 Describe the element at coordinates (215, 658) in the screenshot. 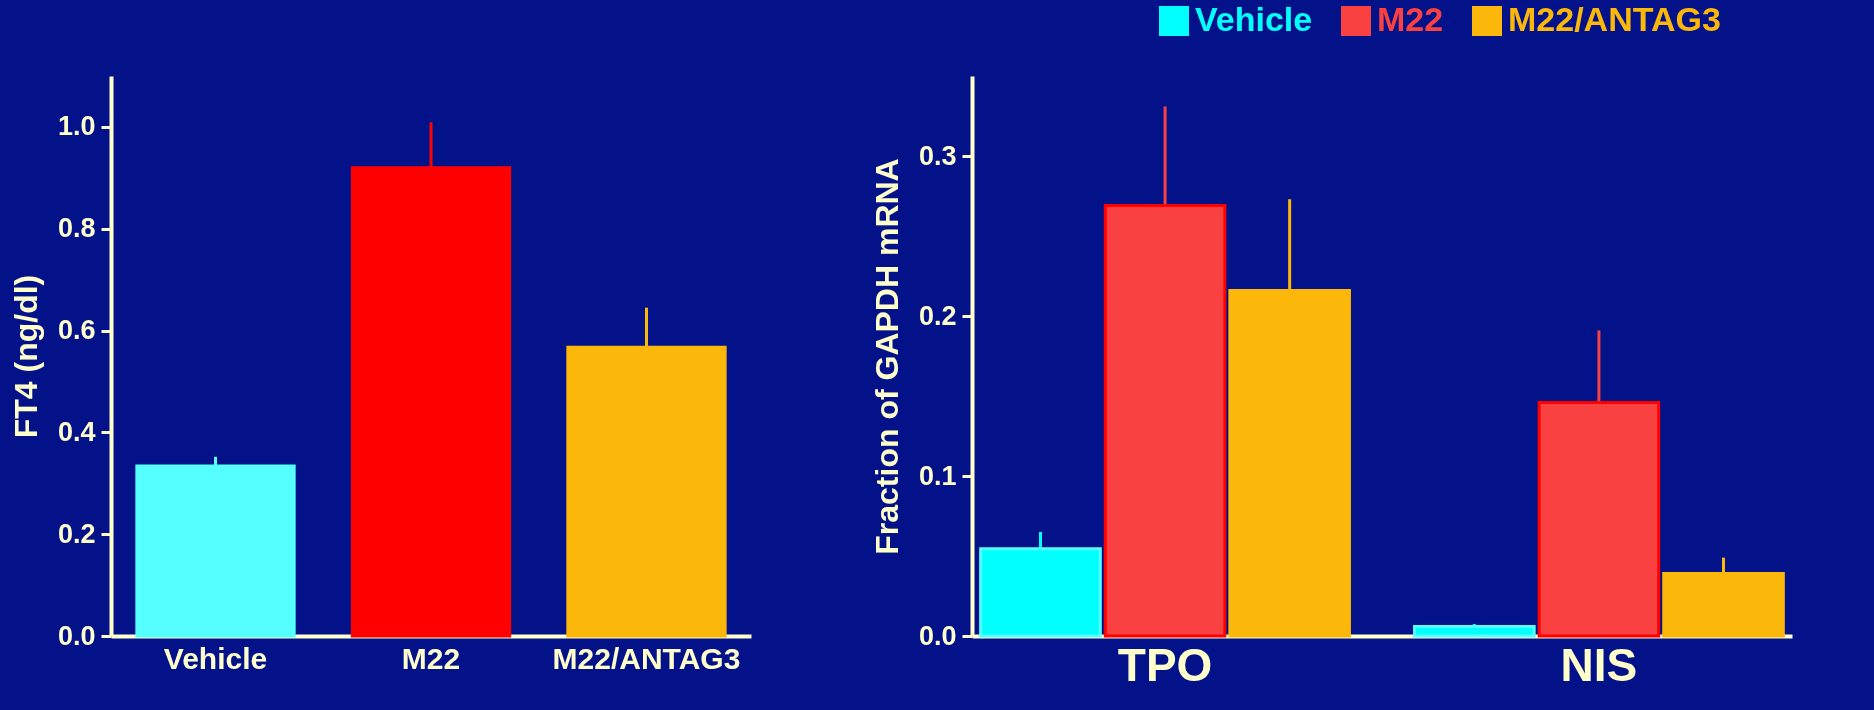

I see `x-tick-label: Vehicle` at that location.